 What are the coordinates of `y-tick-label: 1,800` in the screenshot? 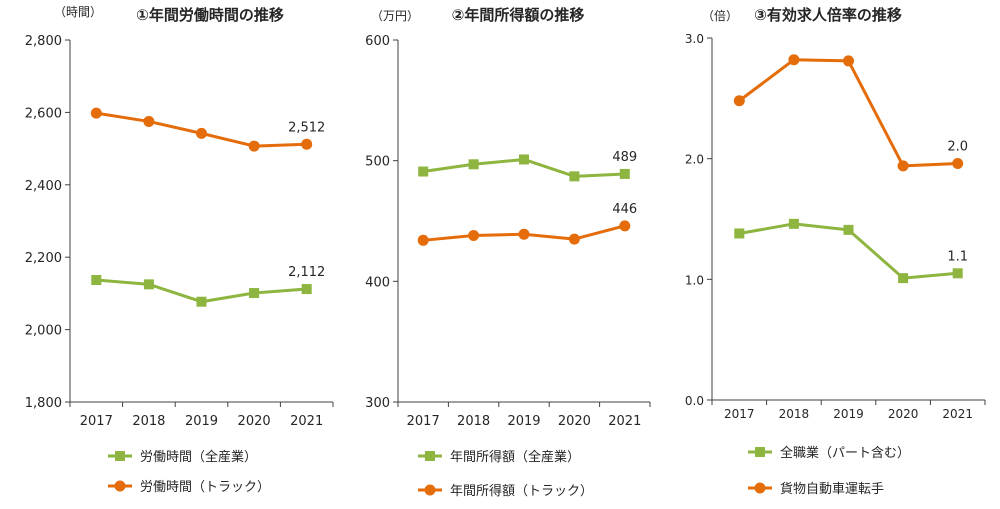 It's located at (43, 403).